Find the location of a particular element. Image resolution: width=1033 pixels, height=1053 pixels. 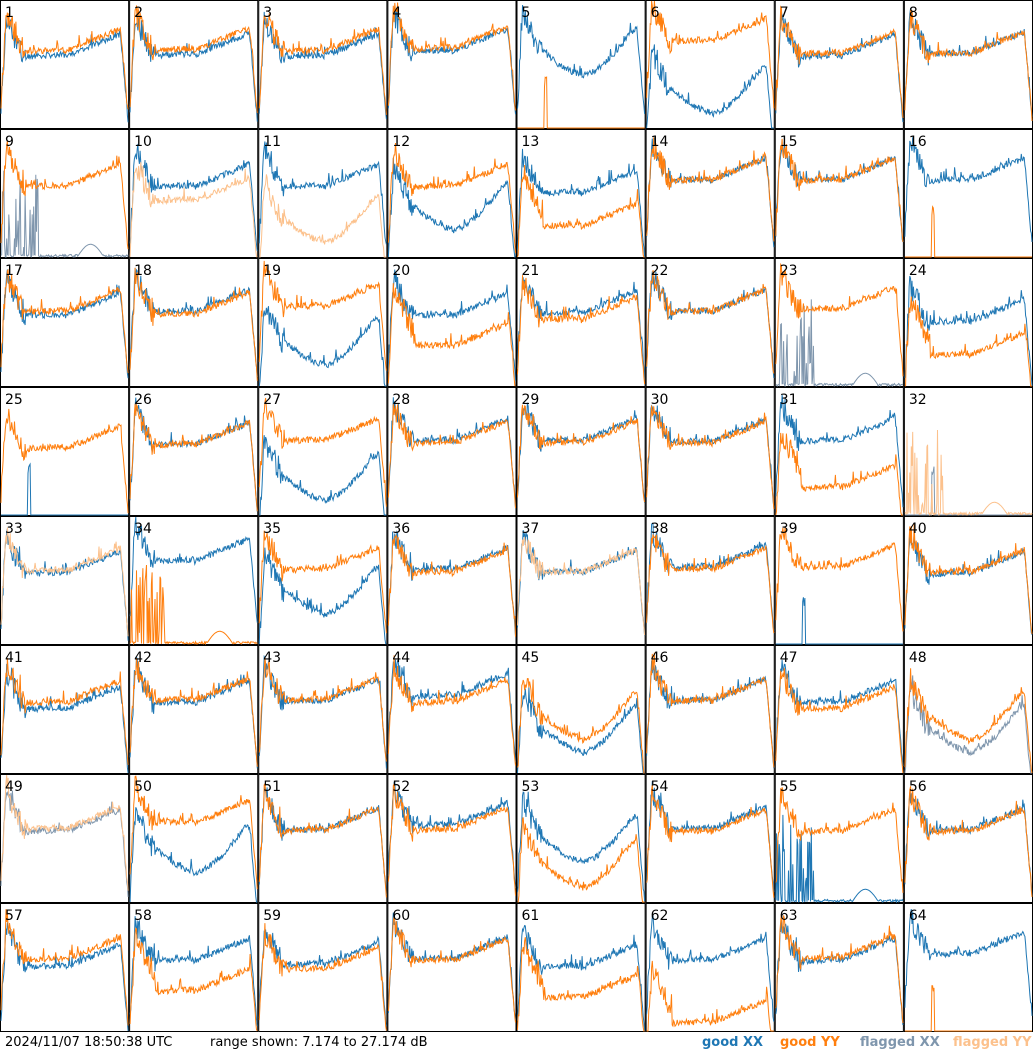

panel-33: 33 is located at coordinates (65, 580).